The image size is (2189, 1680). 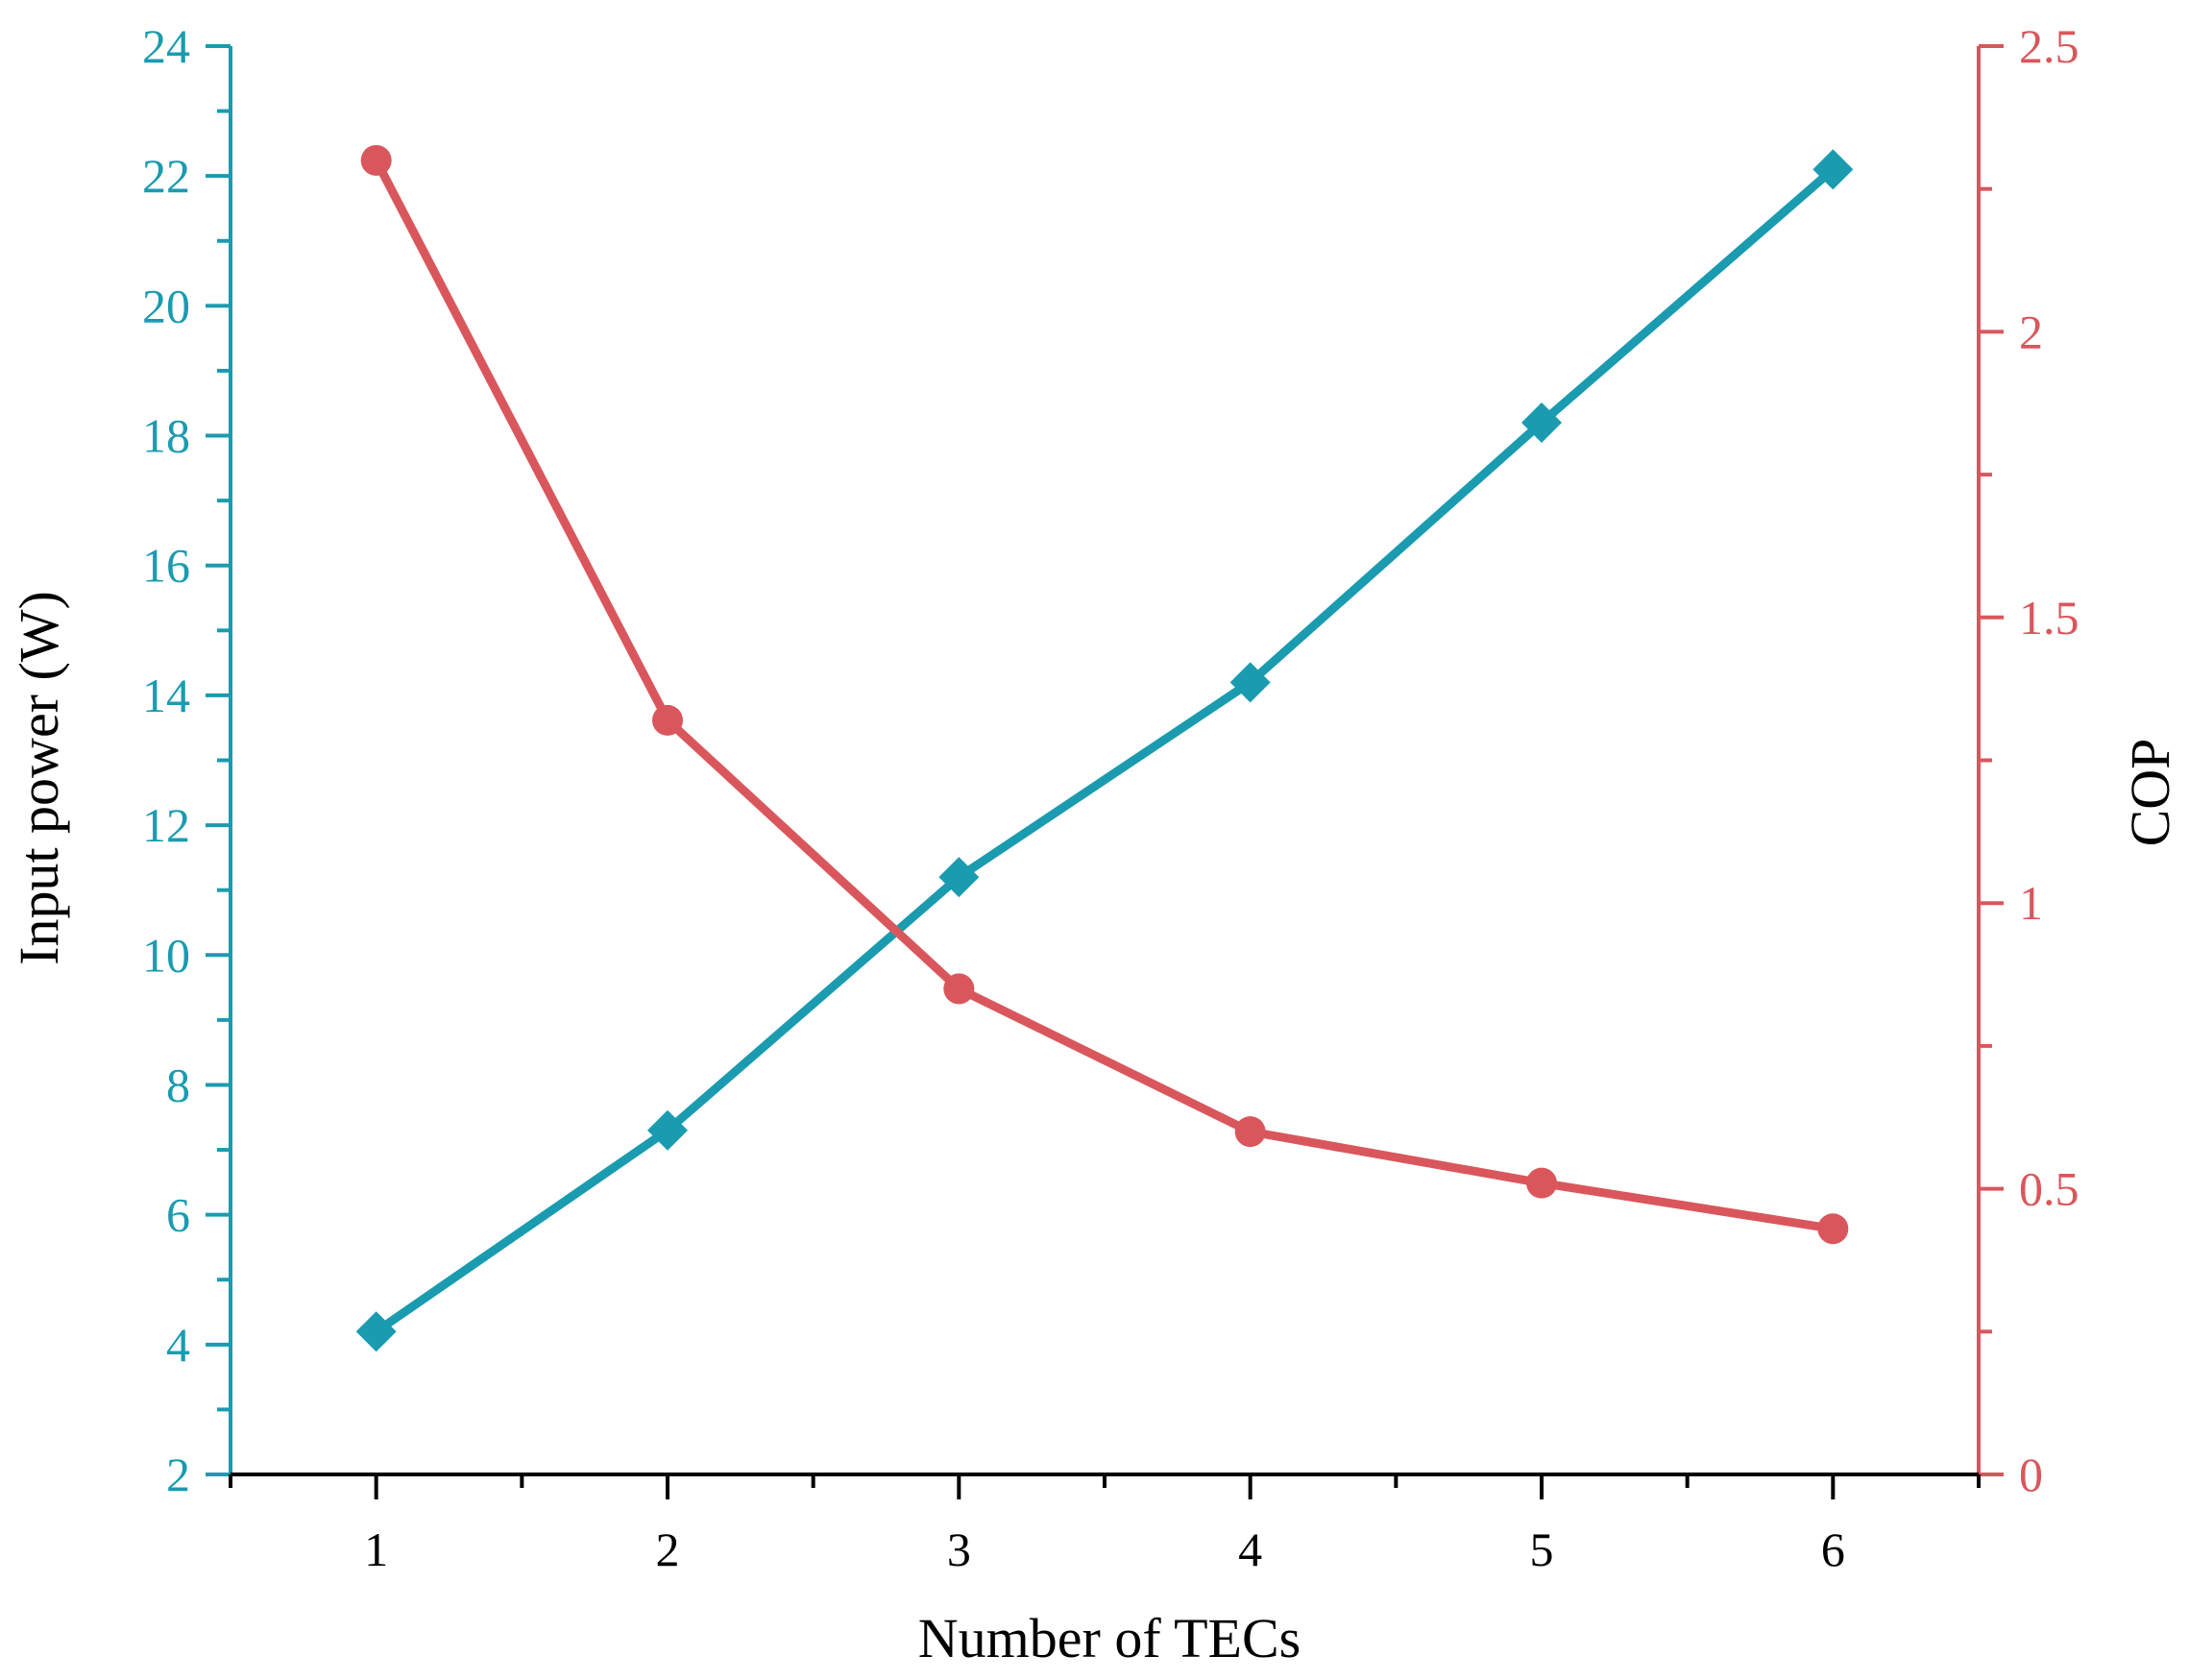 What do you see at coordinates (2049, 618) in the screenshot?
I see `right-y-tick-label: 1.5` at bounding box center [2049, 618].